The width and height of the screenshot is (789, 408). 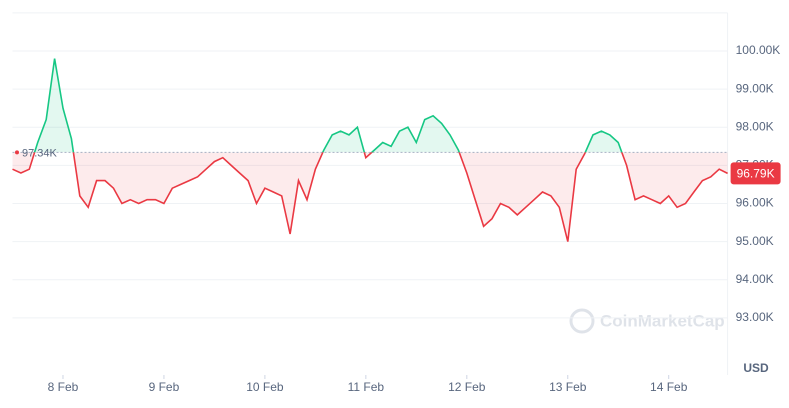 I want to click on last-price-box, so click(x=755, y=173).